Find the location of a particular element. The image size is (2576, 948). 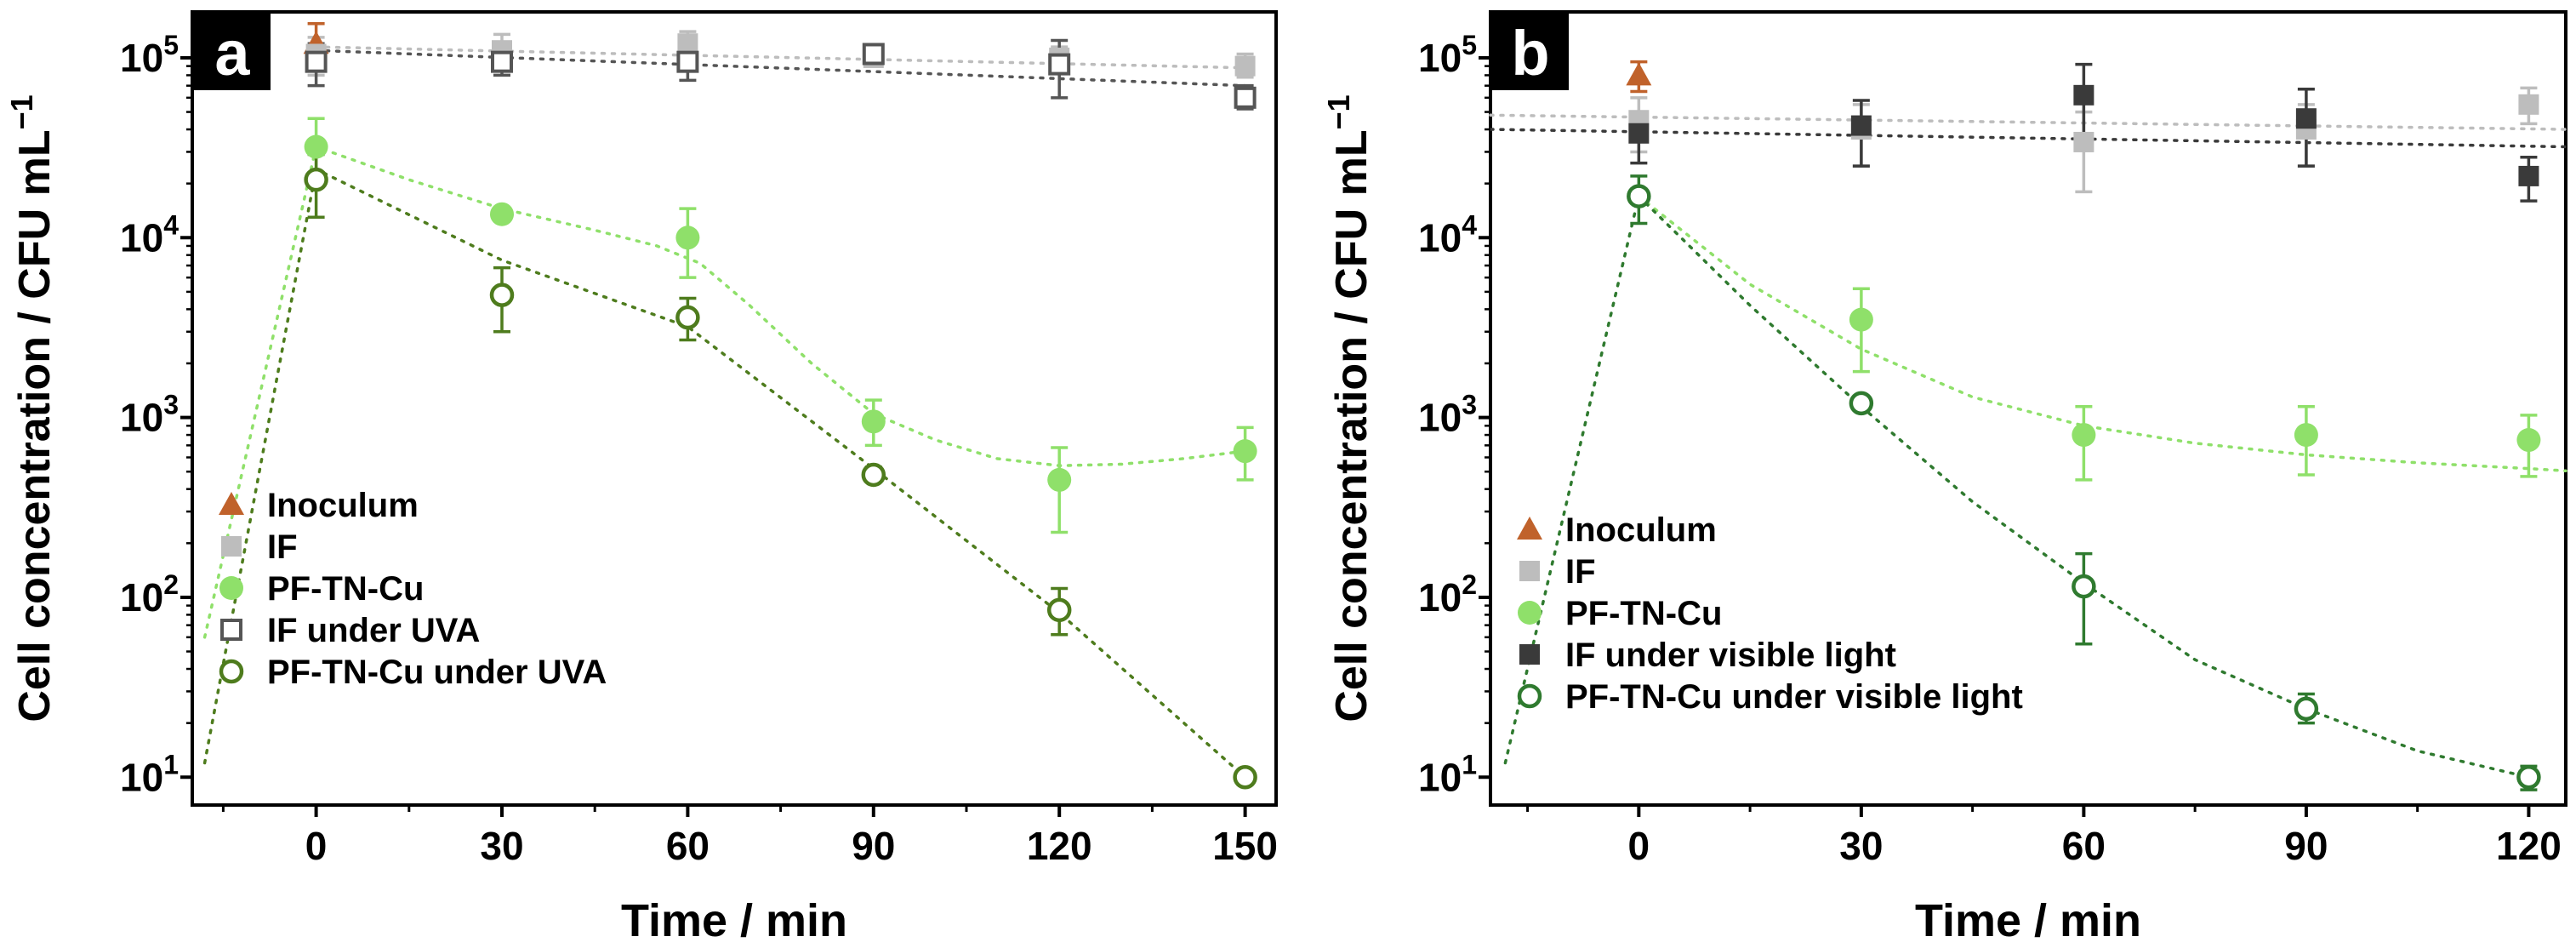

panel-a-fit-if is located at coordinates (780, 57).